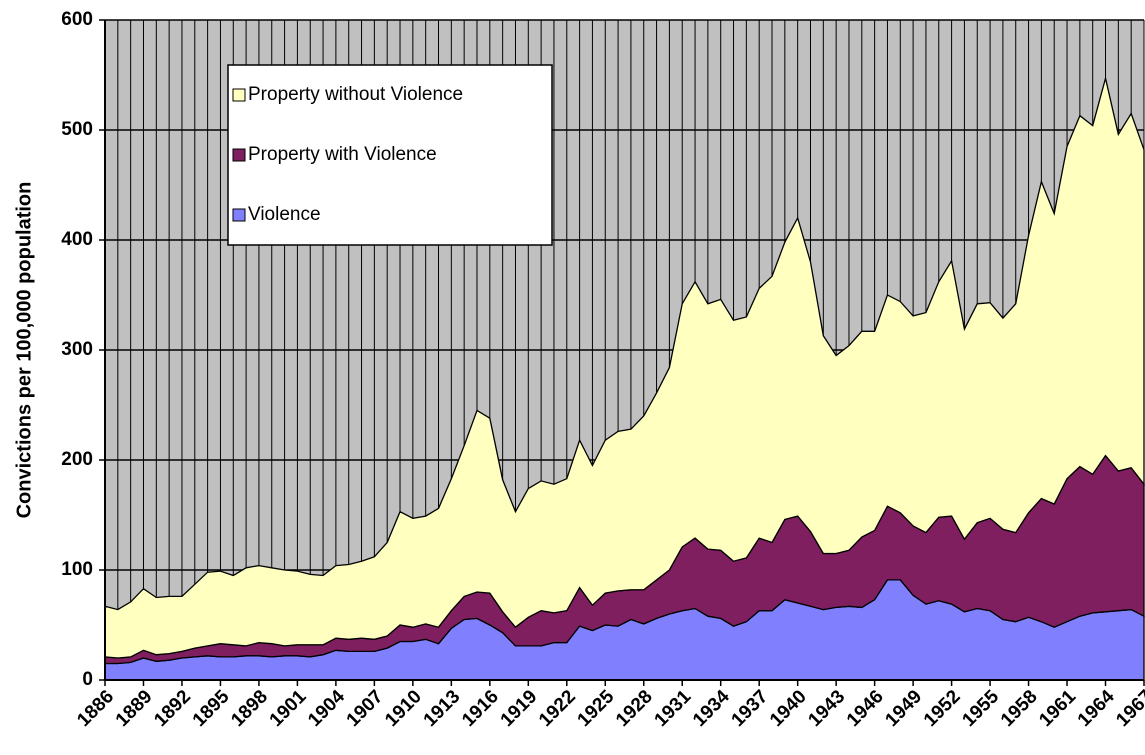 The width and height of the screenshot is (1145, 755). What do you see at coordinates (942, 708) in the screenshot?
I see `x-tick-label: 1952` at bounding box center [942, 708].